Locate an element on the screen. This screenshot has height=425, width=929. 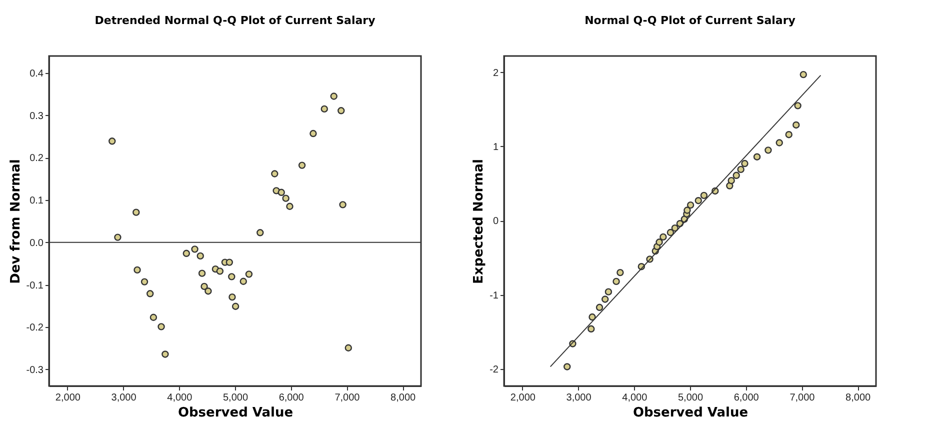
y-tick-label: 0.4 is located at coordinates (37, 74).